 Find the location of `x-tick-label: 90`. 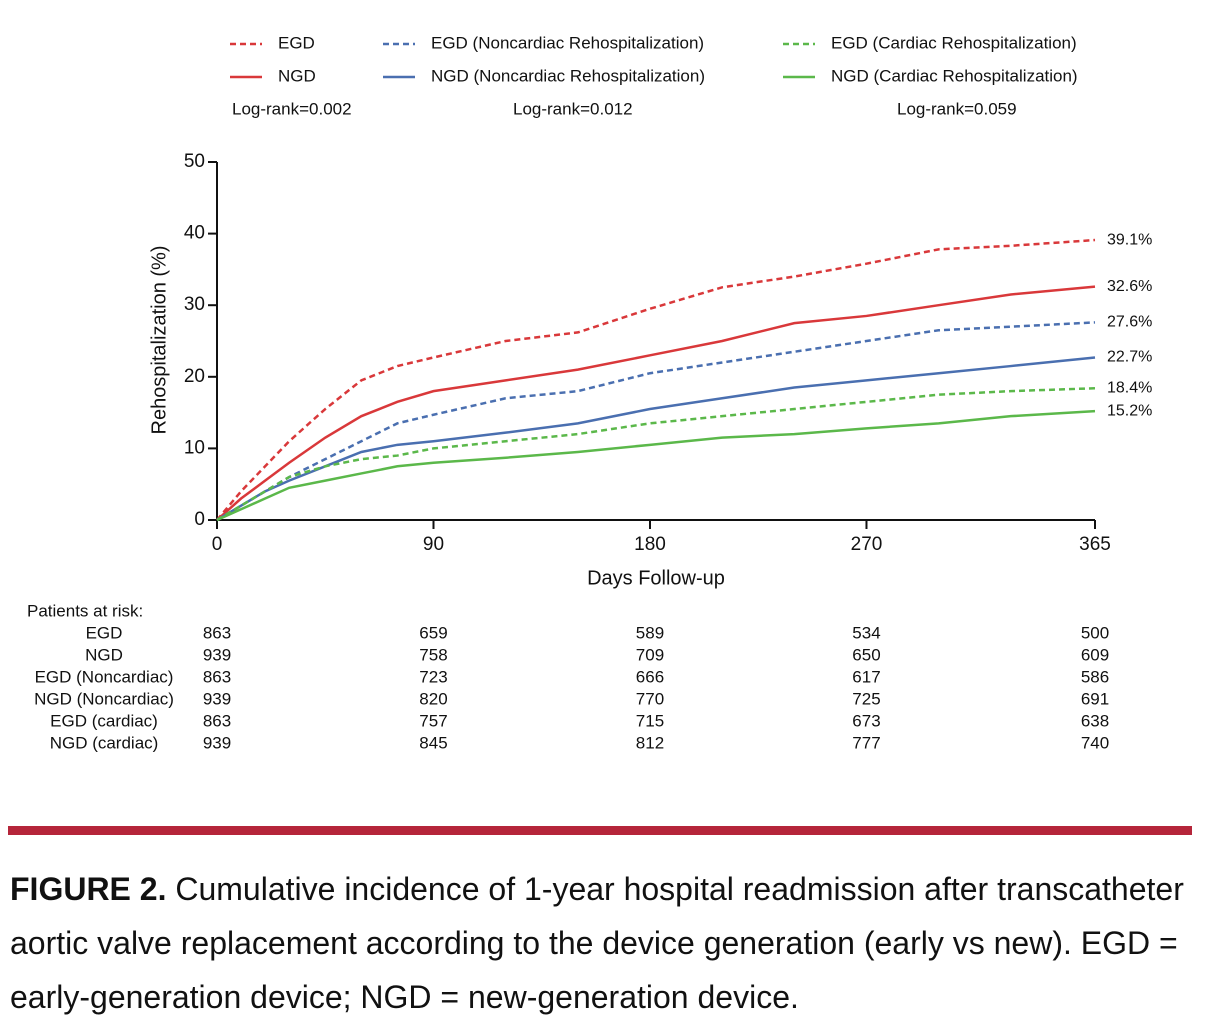

x-tick-label: 90 is located at coordinates (433, 544).